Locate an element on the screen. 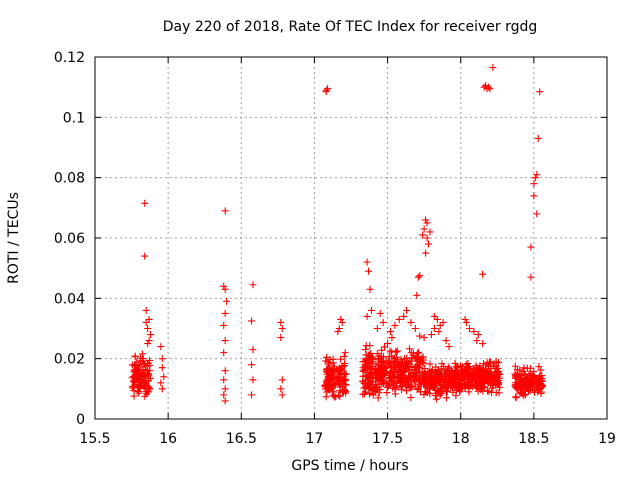 The image size is (640, 480). y-tick-label: 0.1 is located at coordinates (74, 118).